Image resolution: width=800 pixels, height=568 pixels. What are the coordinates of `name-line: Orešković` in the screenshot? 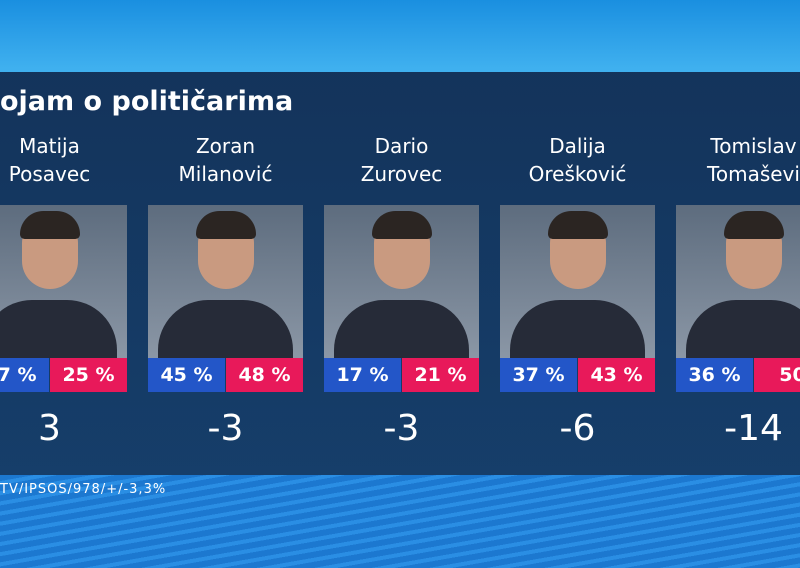 It's located at (577, 174).